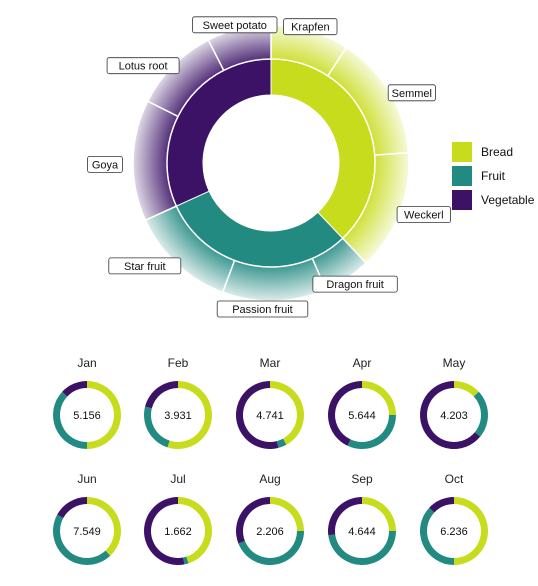 The height and width of the screenshot is (586, 538). What do you see at coordinates (454, 479) in the screenshot?
I see `donut-title: Oct` at bounding box center [454, 479].